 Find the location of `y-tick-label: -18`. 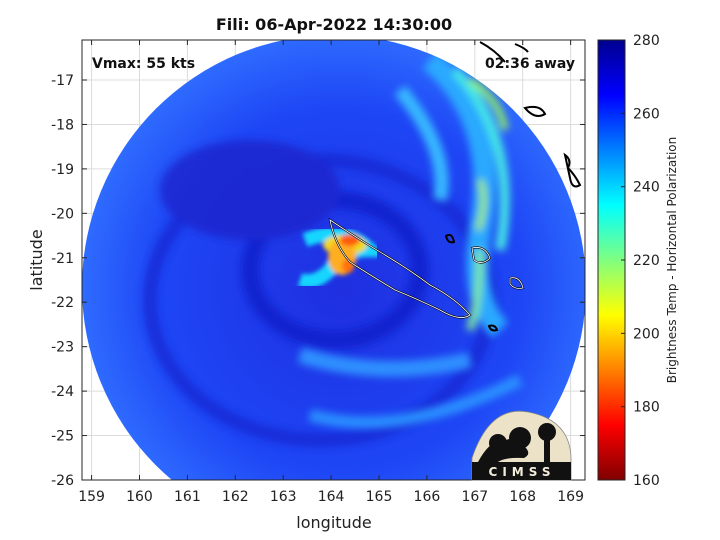

y-tick-label: -18 is located at coordinates (62, 125).